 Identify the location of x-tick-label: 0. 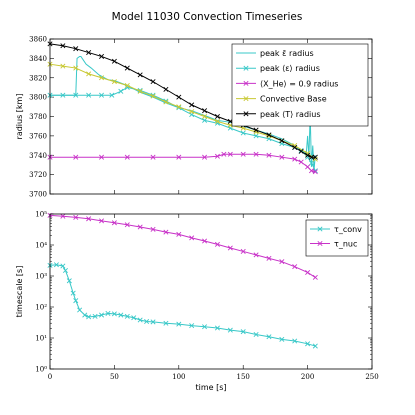
(50, 377).